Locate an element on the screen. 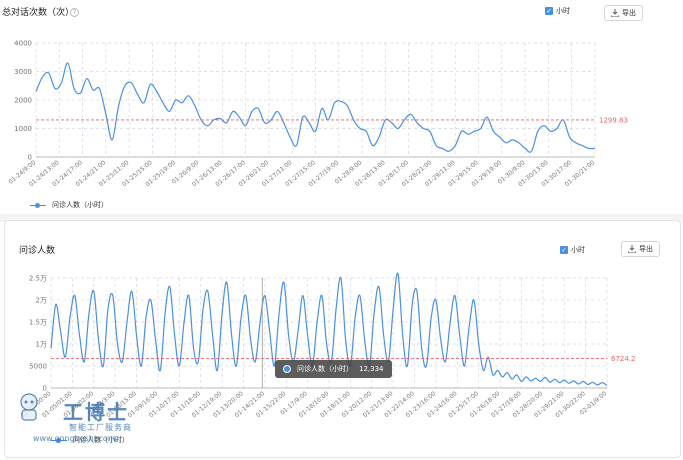 The width and height of the screenshot is (683, 460). watermark-brand: 工博士 is located at coordinates (96, 412).